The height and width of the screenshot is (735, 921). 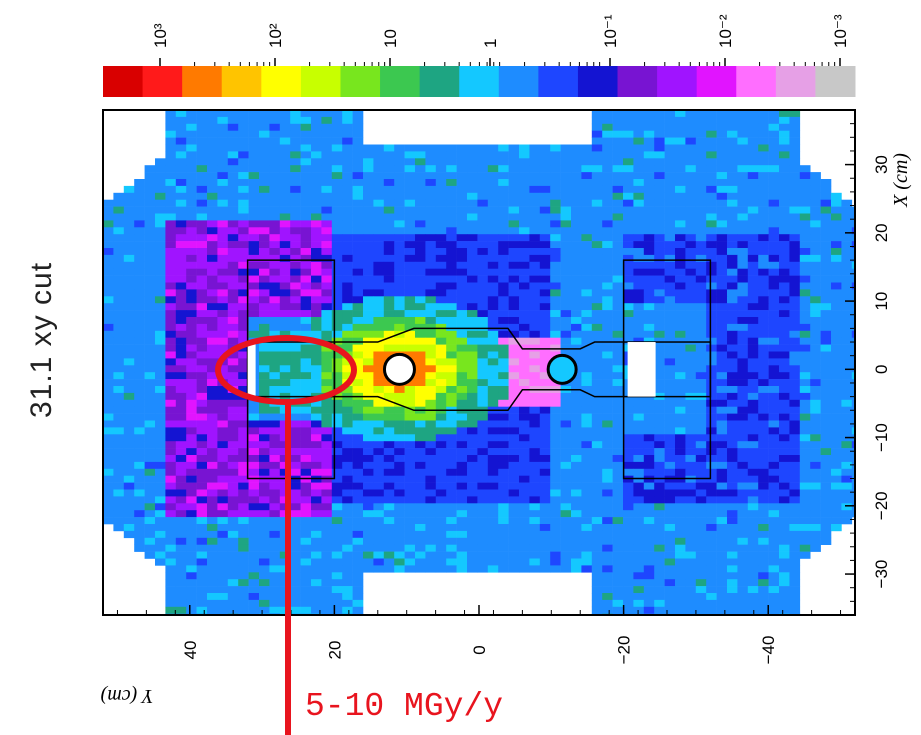 What do you see at coordinates (399, 369) in the screenshot?
I see `beam-hole-upper` at bounding box center [399, 369].